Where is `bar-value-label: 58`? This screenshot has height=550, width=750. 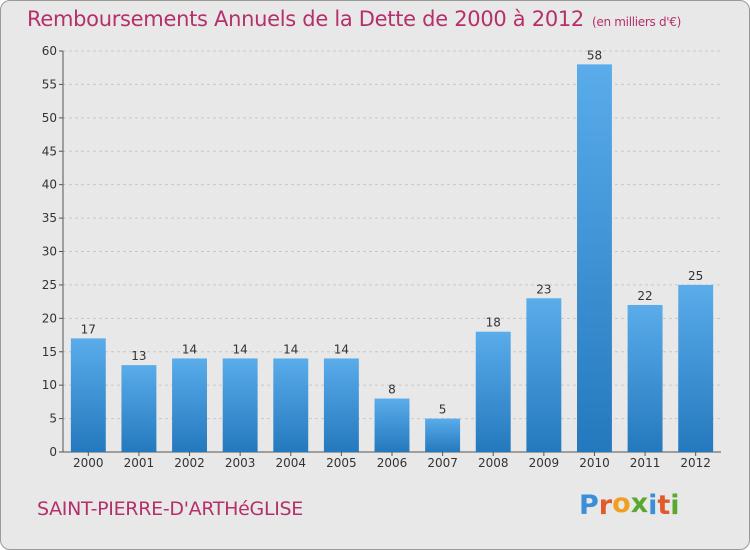 bar-value-label: 58 is located at coordinates (594, 55).